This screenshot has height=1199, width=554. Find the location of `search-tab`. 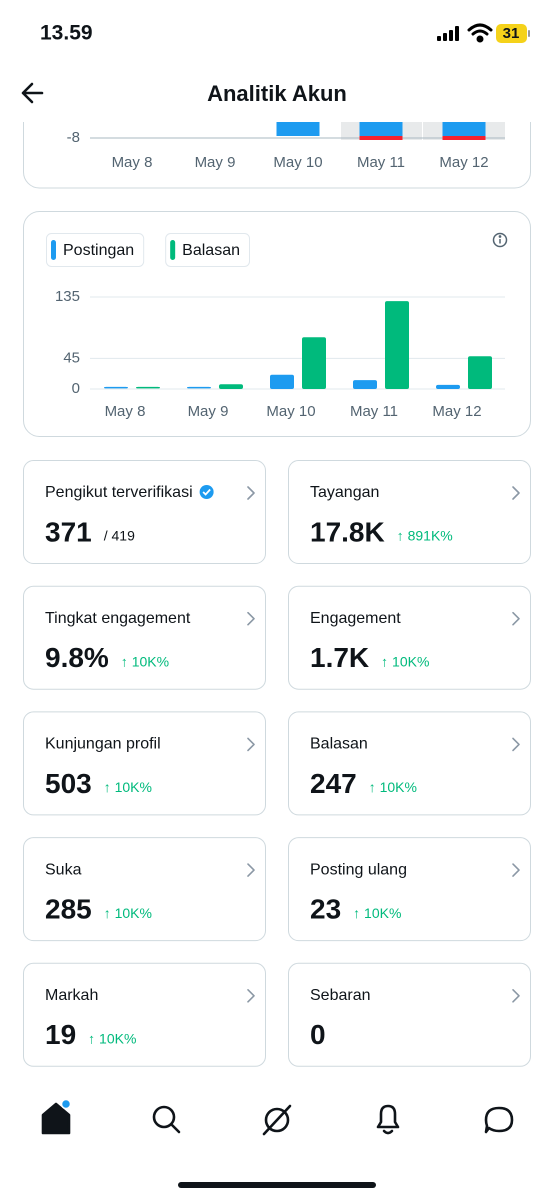

search-tab is located at coordinates (166, 1119).